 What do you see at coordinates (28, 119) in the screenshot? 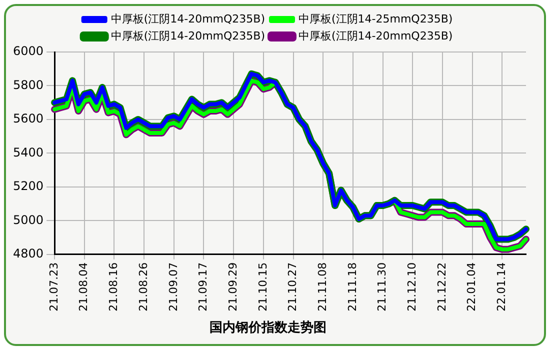
I see `y-tick-label: 5600` at bounding box center [28, 119].